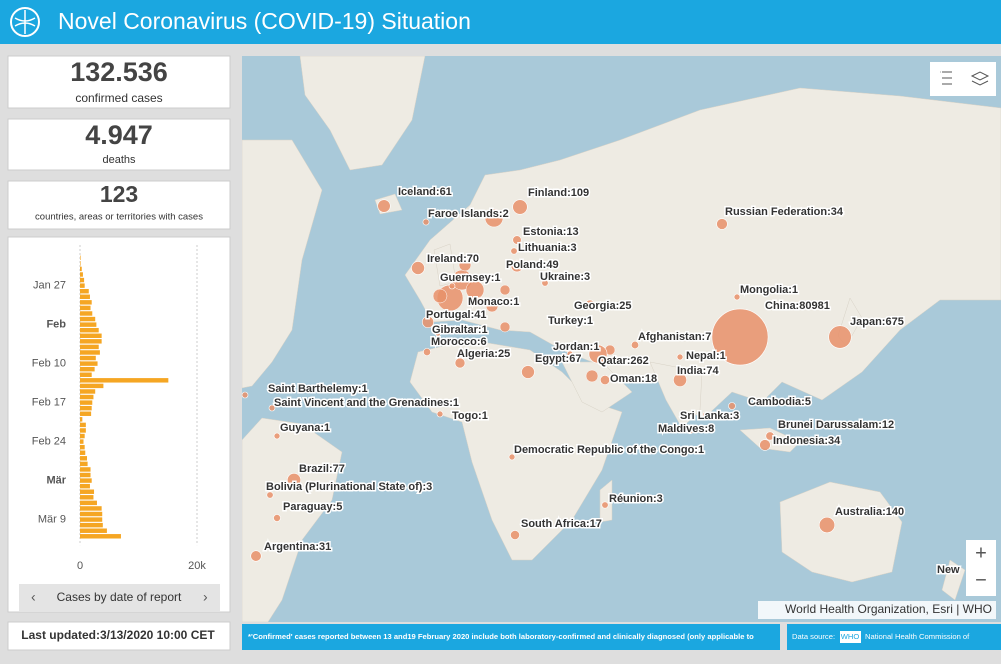 Image resolution: width=1001 pixels, height=664 pixels. I want to click on stat-value: 123, so click(119, 194).